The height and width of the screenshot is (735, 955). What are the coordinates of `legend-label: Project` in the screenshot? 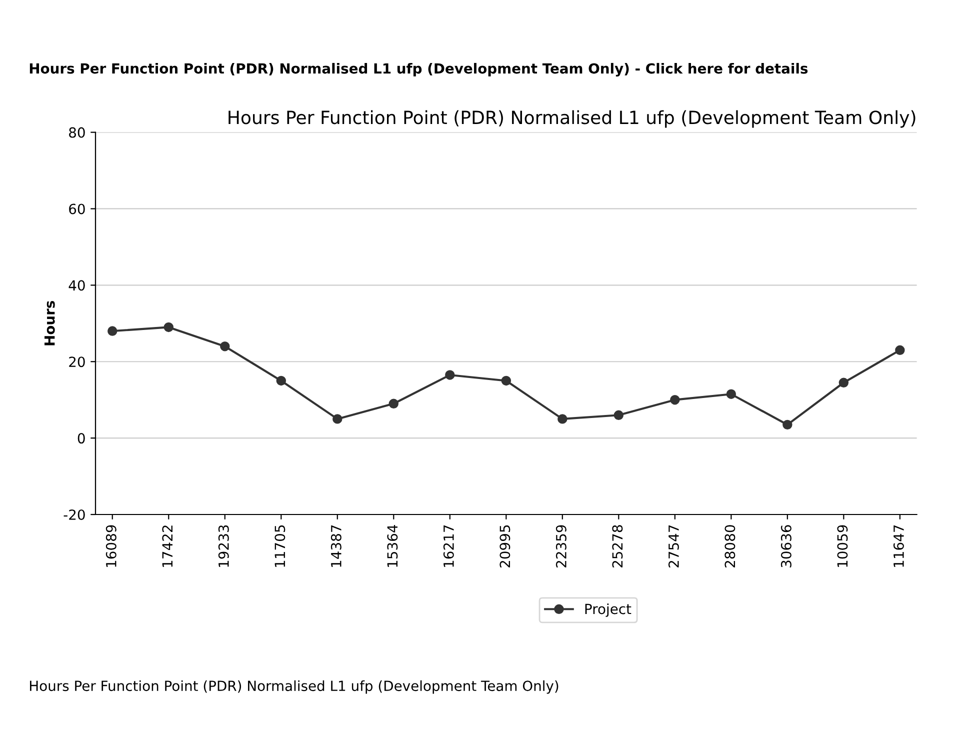 It's located at (608, 610).